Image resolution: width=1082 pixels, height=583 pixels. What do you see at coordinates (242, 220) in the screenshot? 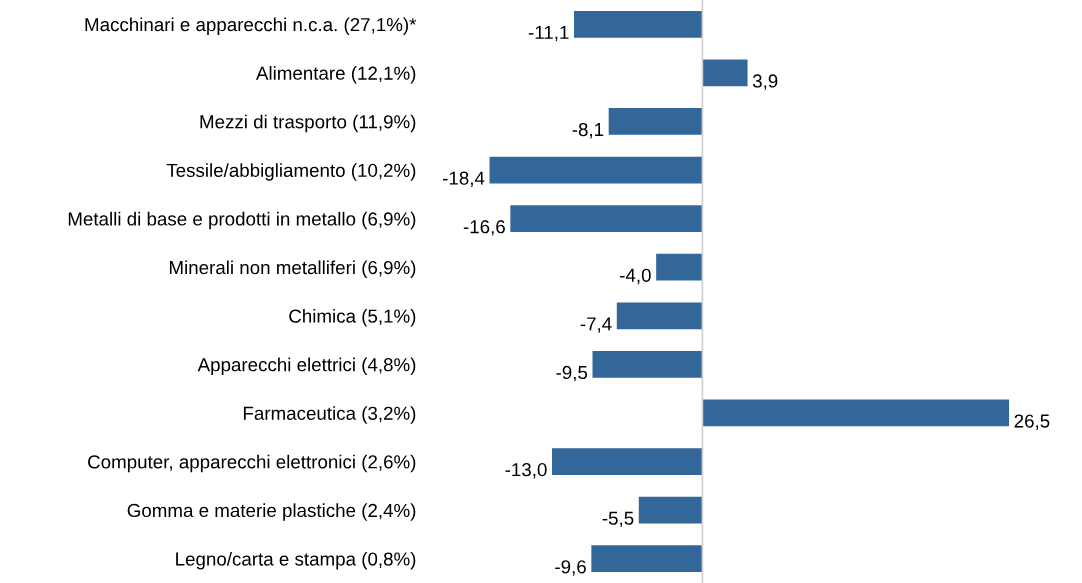
I see `y-tick-label: Metalli di base e prodotti in metallo (6,9%)` at bounding box center [242, 220].